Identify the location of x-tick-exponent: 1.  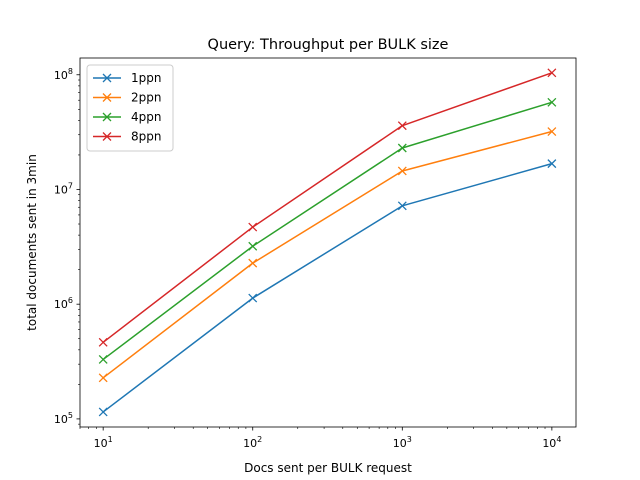
(110, 439).